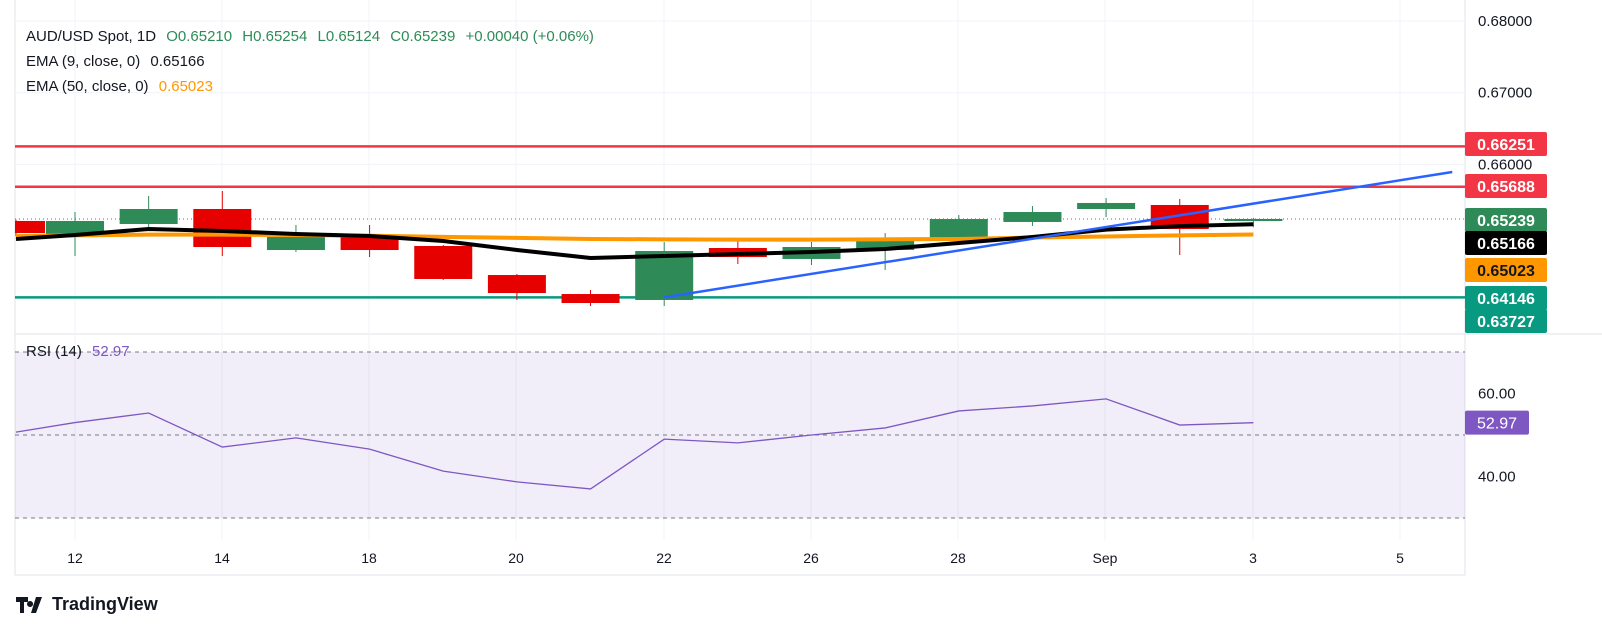 This screenshot has width=1602, height=644. I want to click on y-tick-label: 0.68000, so click(1505, 21).